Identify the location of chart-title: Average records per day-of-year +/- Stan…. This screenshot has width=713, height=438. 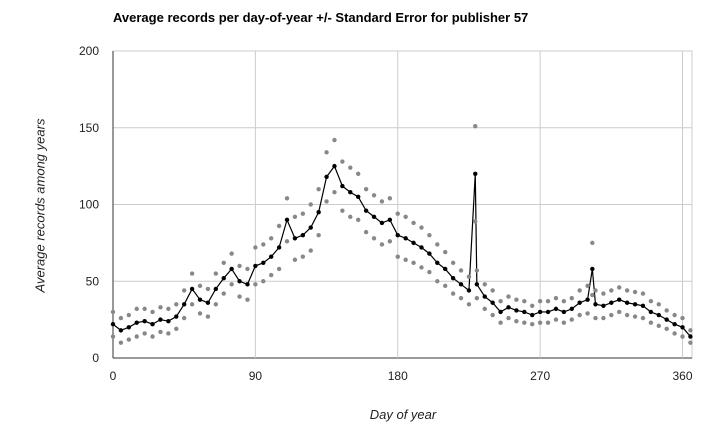
(321, 17).